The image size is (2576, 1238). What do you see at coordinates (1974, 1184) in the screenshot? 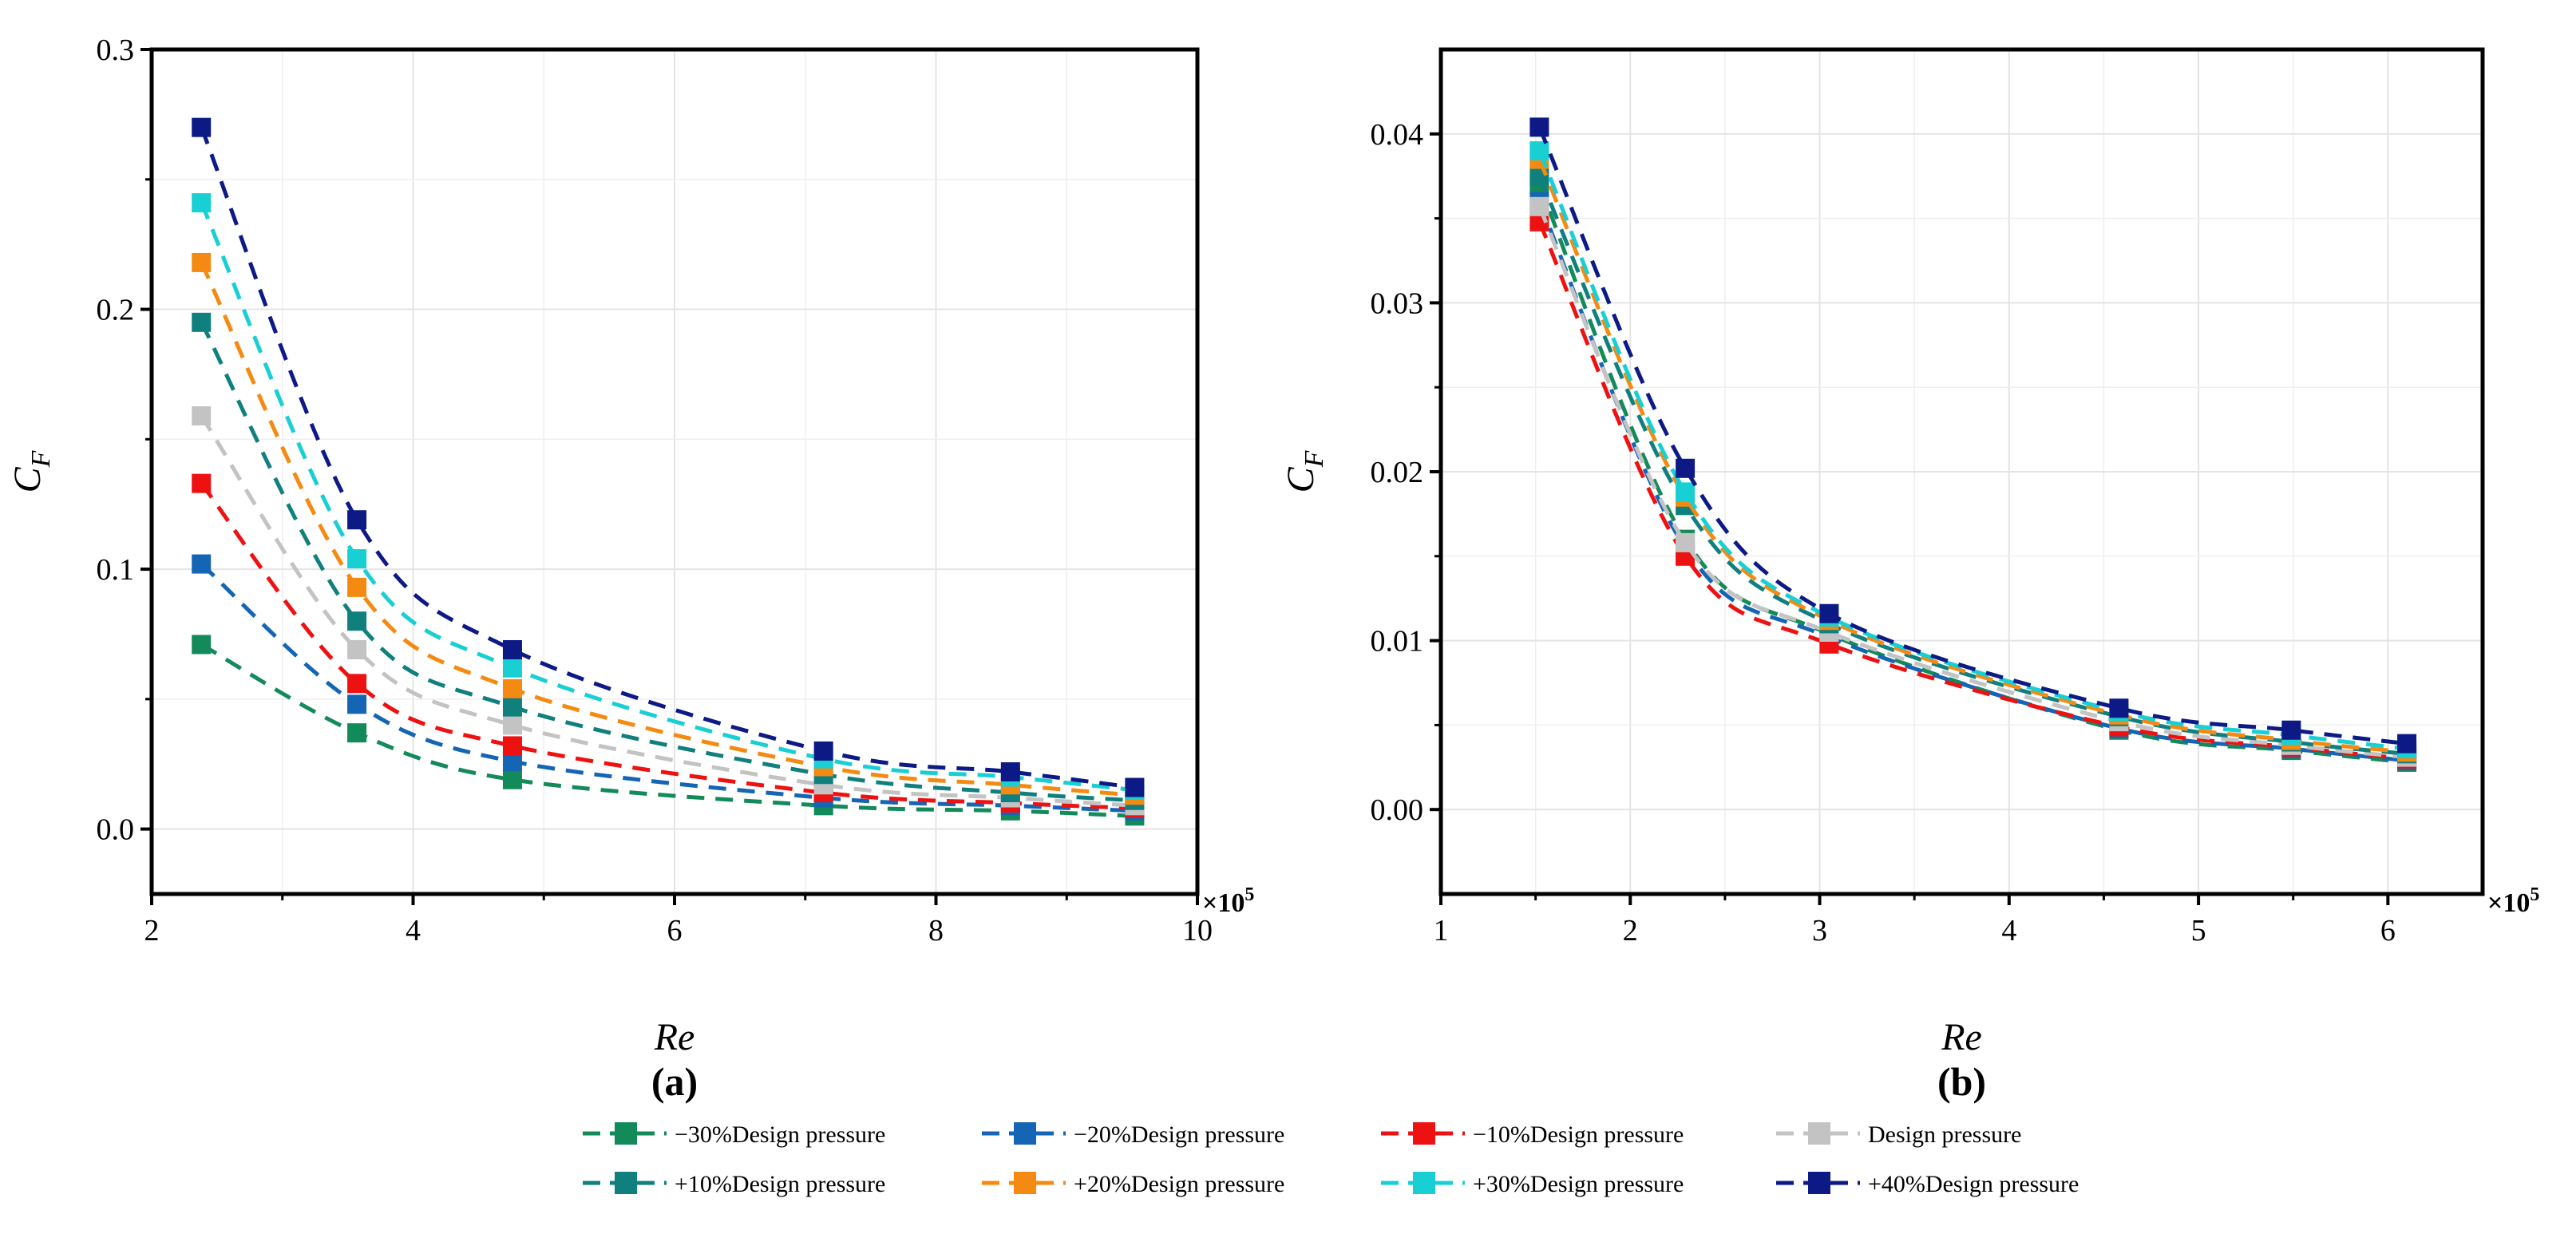
I see `legend-label: +40%Design pressure` at bounding box center [1974, 1184].